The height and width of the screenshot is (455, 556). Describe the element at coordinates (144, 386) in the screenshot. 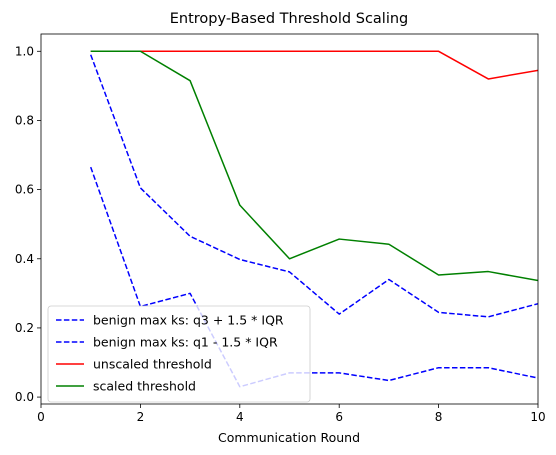

I see `legend-label: scaled threshold` at that location.